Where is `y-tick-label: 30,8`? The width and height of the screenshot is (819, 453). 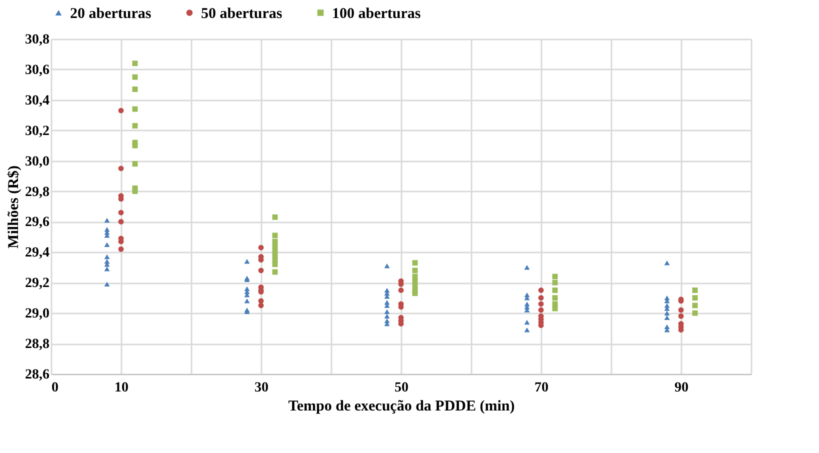 y-tick-label: 30,8 is located at coordinates (37, 40).